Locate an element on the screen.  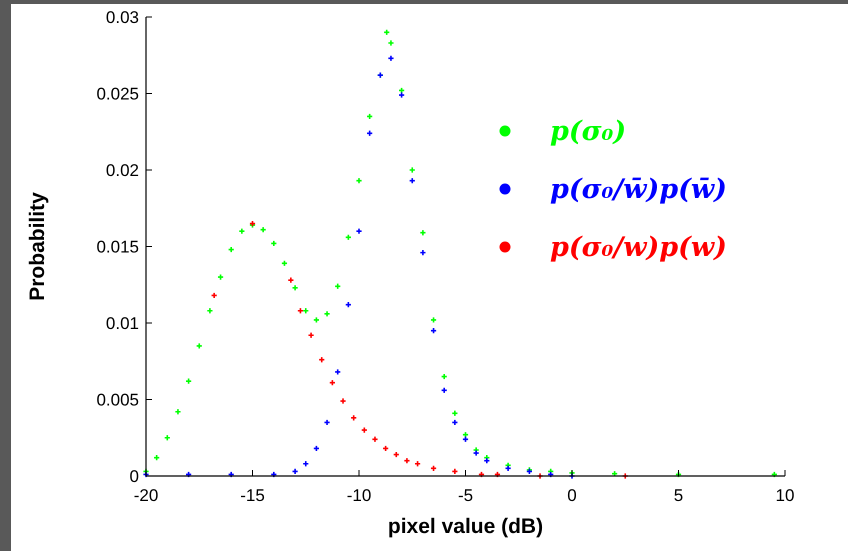
x-tick-label: 0 is located at coordinates (572, 495).